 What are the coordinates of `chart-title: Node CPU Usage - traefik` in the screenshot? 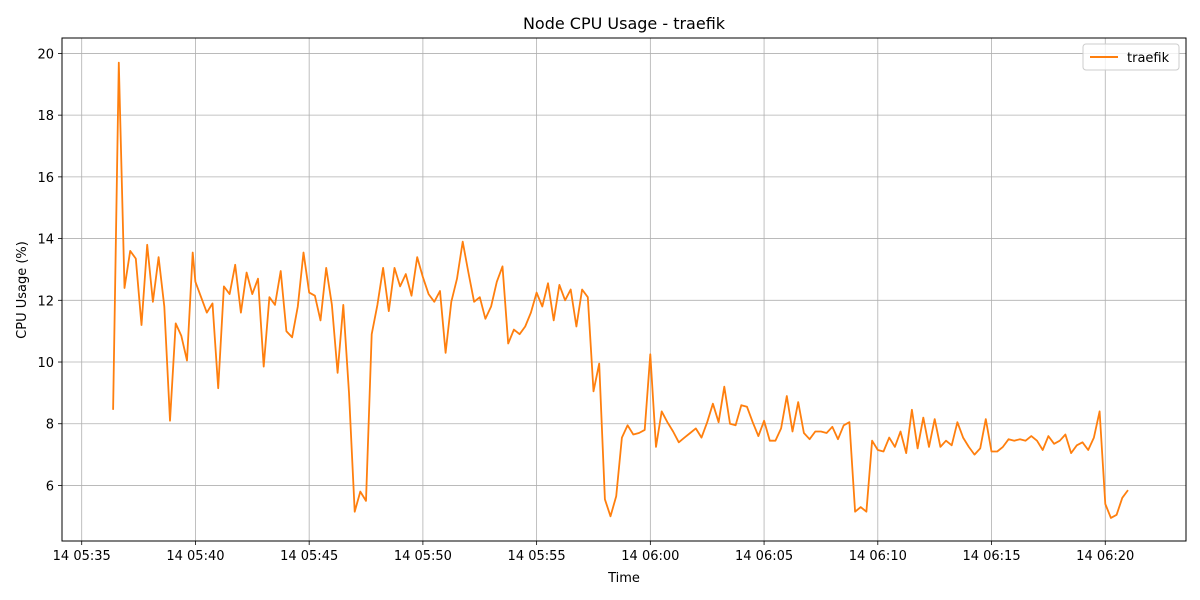 It's located at (624, 23).